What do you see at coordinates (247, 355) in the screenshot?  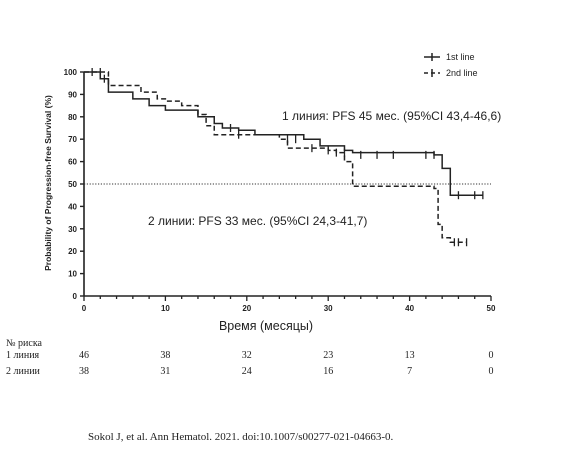 I see `risk-value: 32` at bounding box center [247, 355].